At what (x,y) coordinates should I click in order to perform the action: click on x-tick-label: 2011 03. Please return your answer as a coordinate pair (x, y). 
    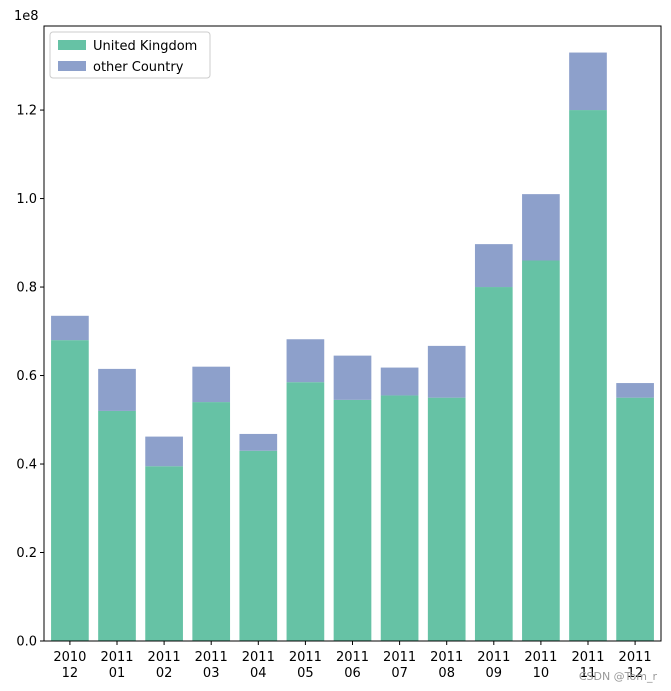
    Looking at the image, I should click on (211, 665).